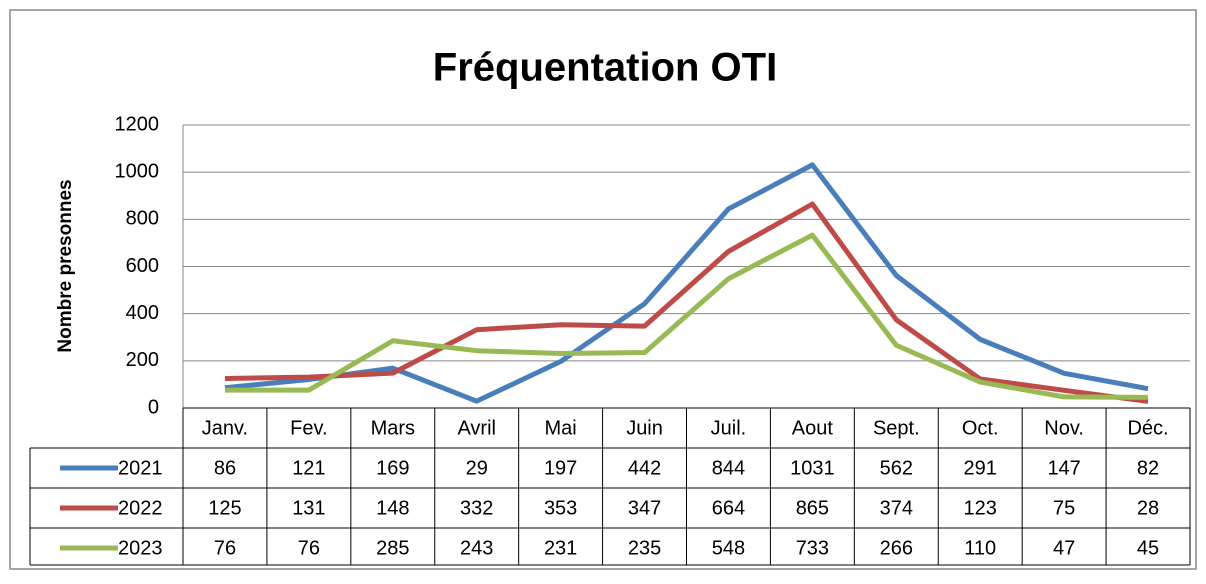 This screenshot has height=584, width=1206. What do you see at coordinates (896, 548) in the screenshot?
I see `table-value: 266` at bounding box center [896, 548].